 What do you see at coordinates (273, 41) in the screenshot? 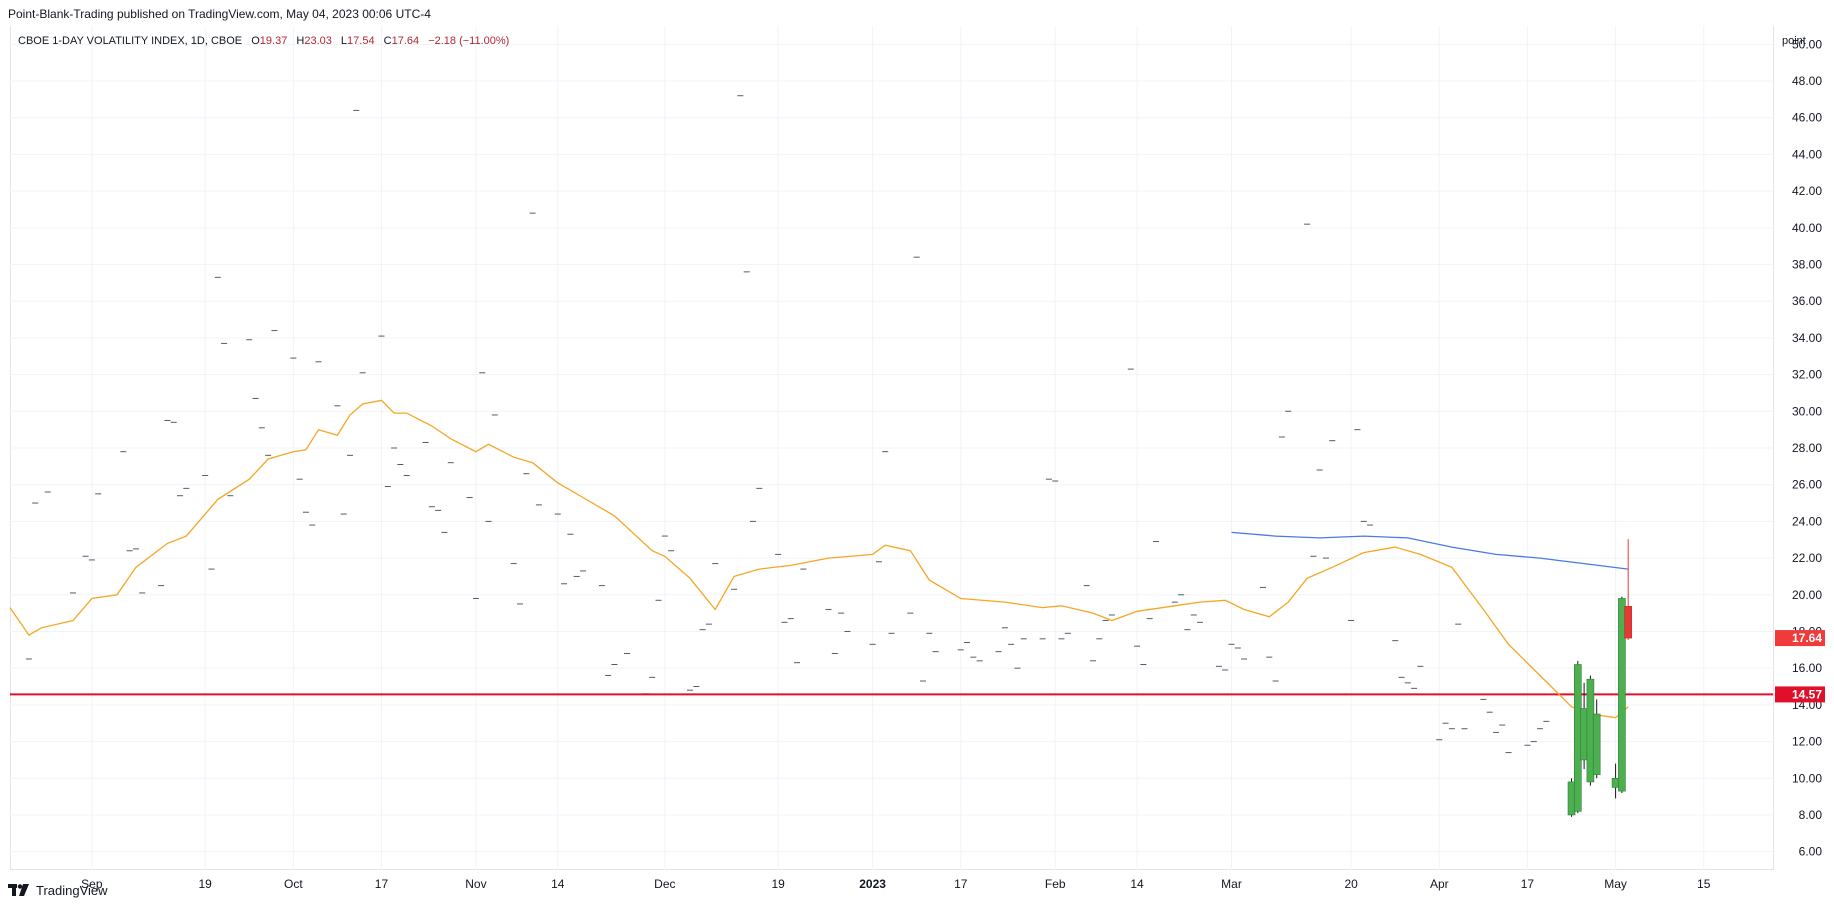
I see `open-value: 19.37` at bounding box center [273, 41].